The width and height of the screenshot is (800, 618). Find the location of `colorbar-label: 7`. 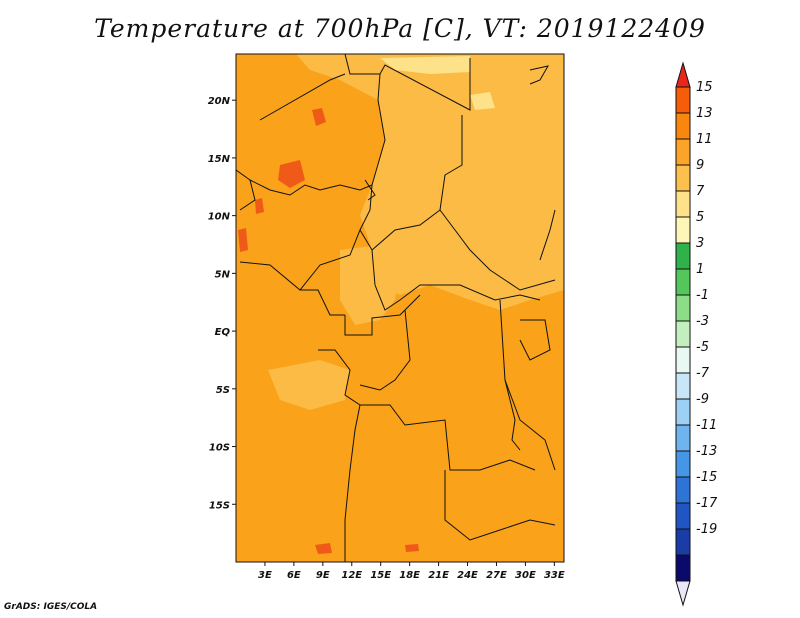

colorbar-label: 7 is located at coordinates (700, 191).